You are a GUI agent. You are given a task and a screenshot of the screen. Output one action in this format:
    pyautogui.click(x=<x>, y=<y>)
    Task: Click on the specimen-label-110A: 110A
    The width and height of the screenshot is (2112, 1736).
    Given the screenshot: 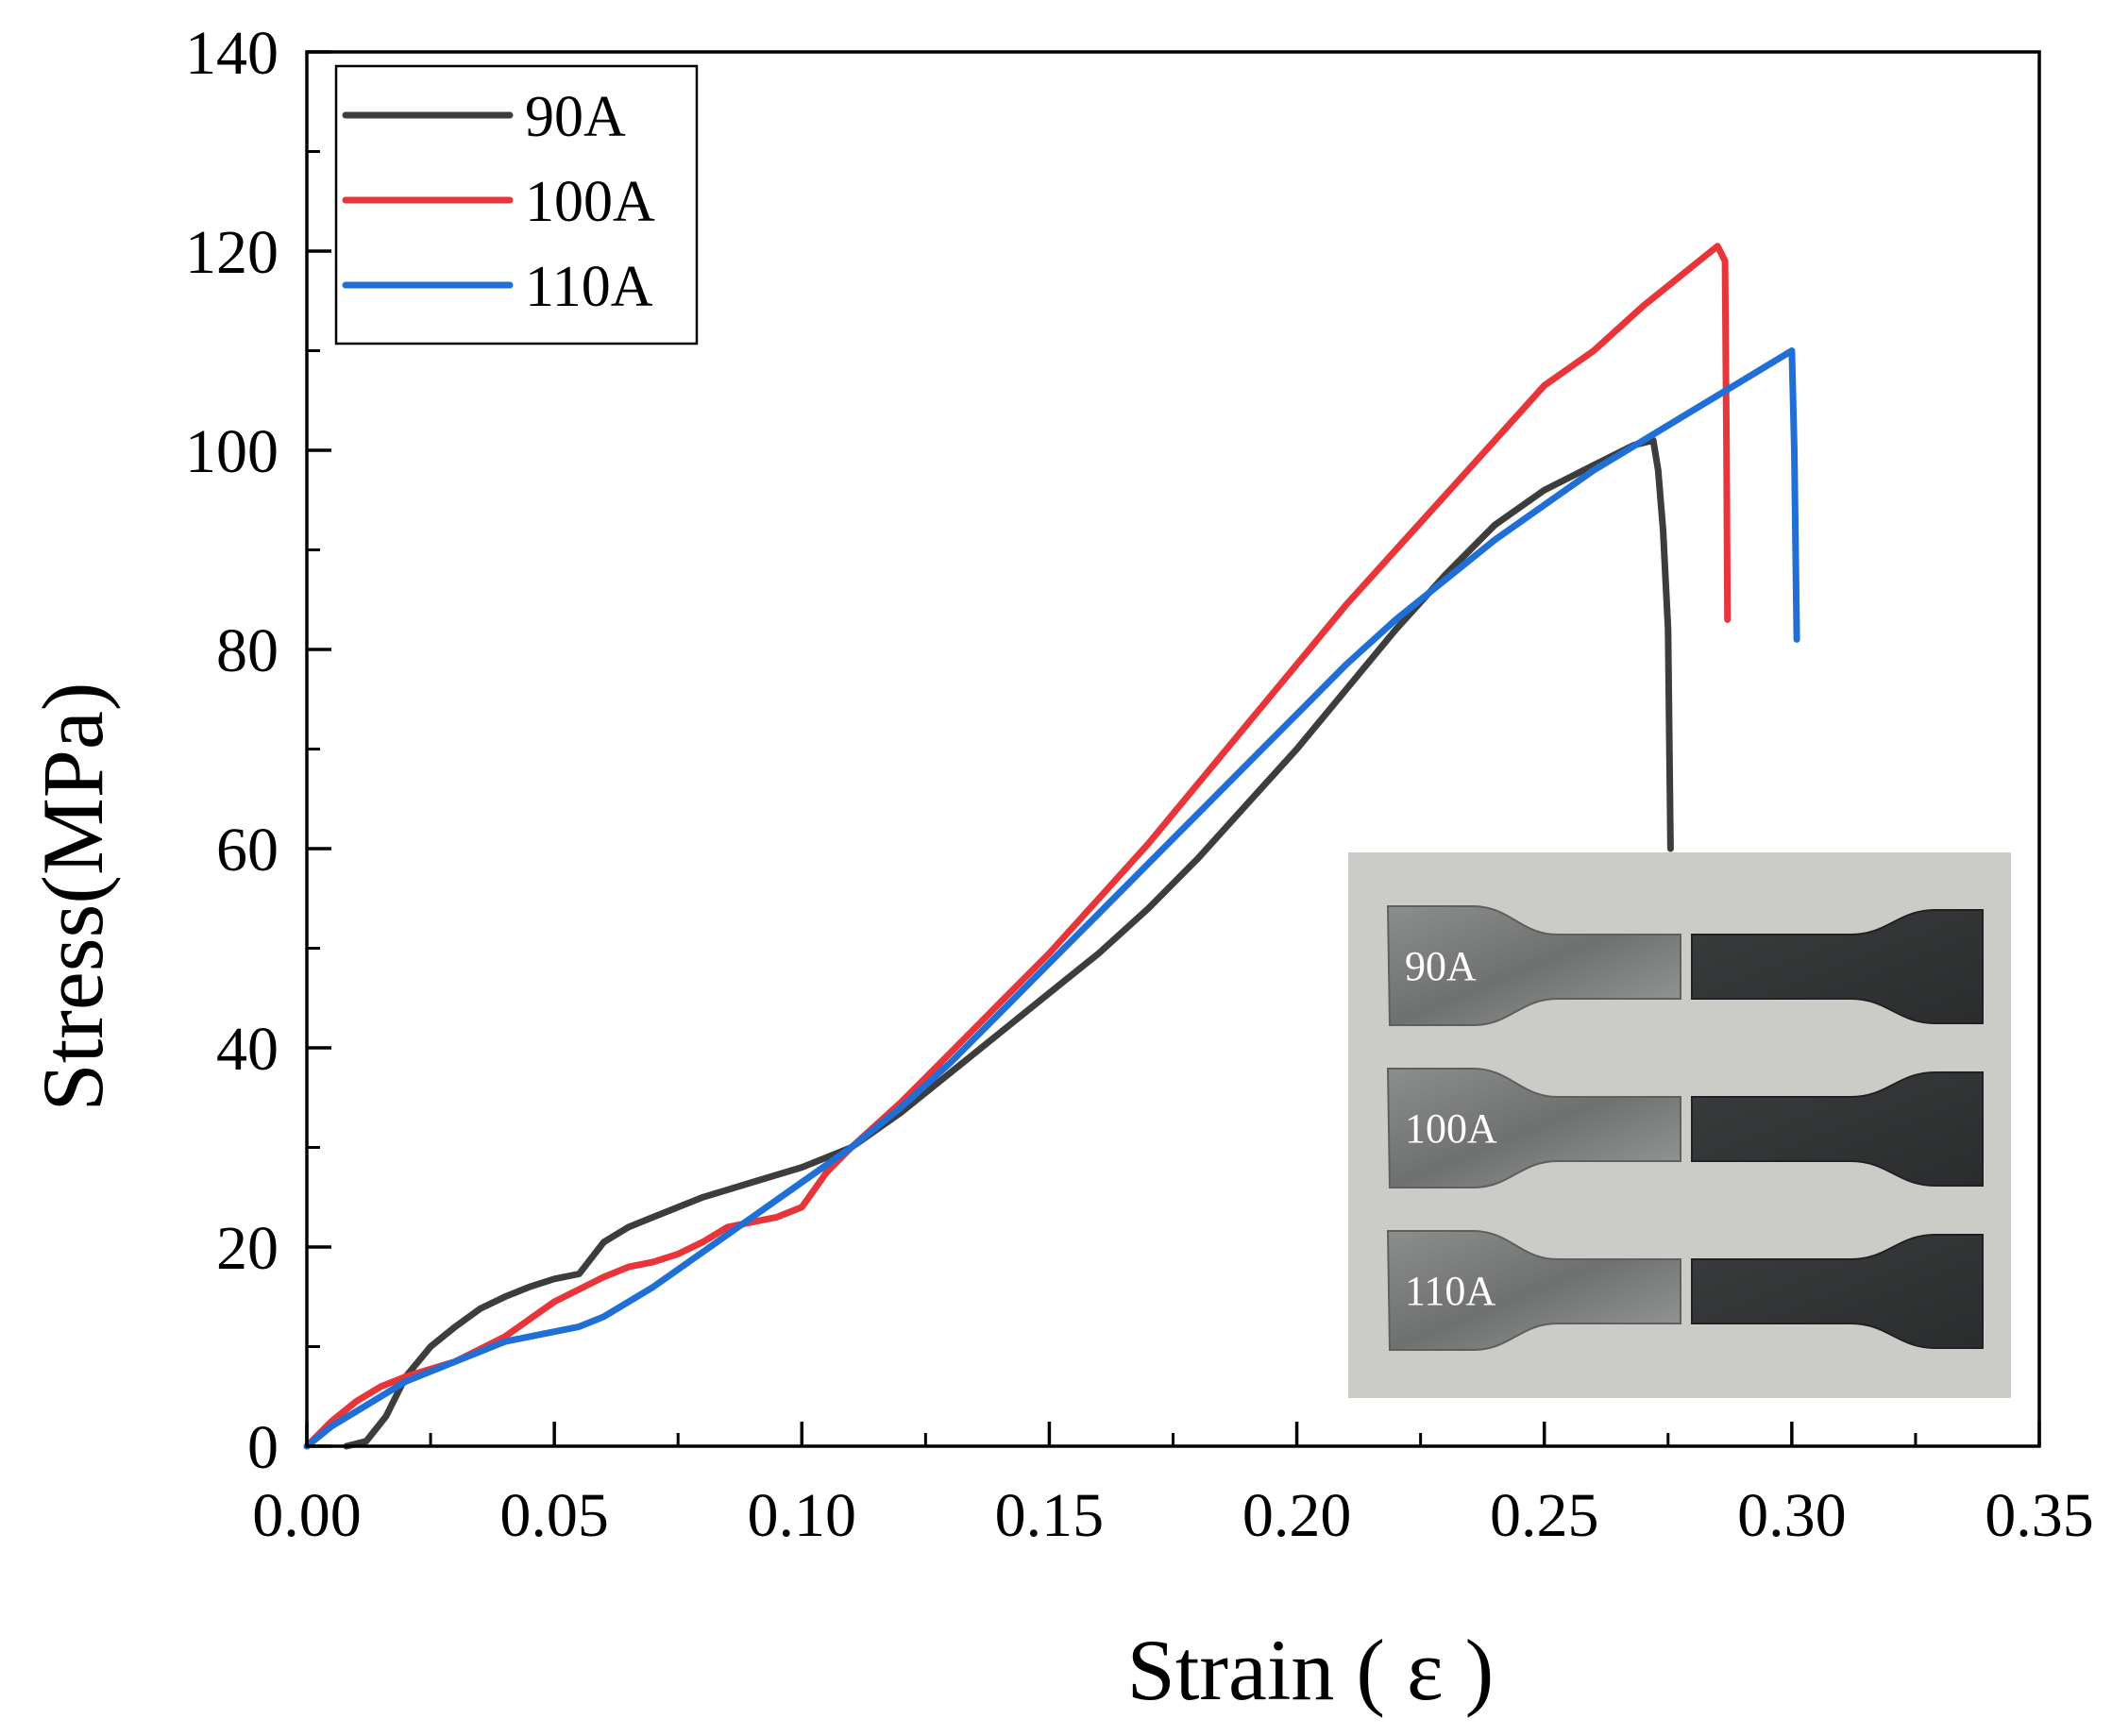 What is the action you would take?
    pyautogui.click(x=1450, y=1291)
    